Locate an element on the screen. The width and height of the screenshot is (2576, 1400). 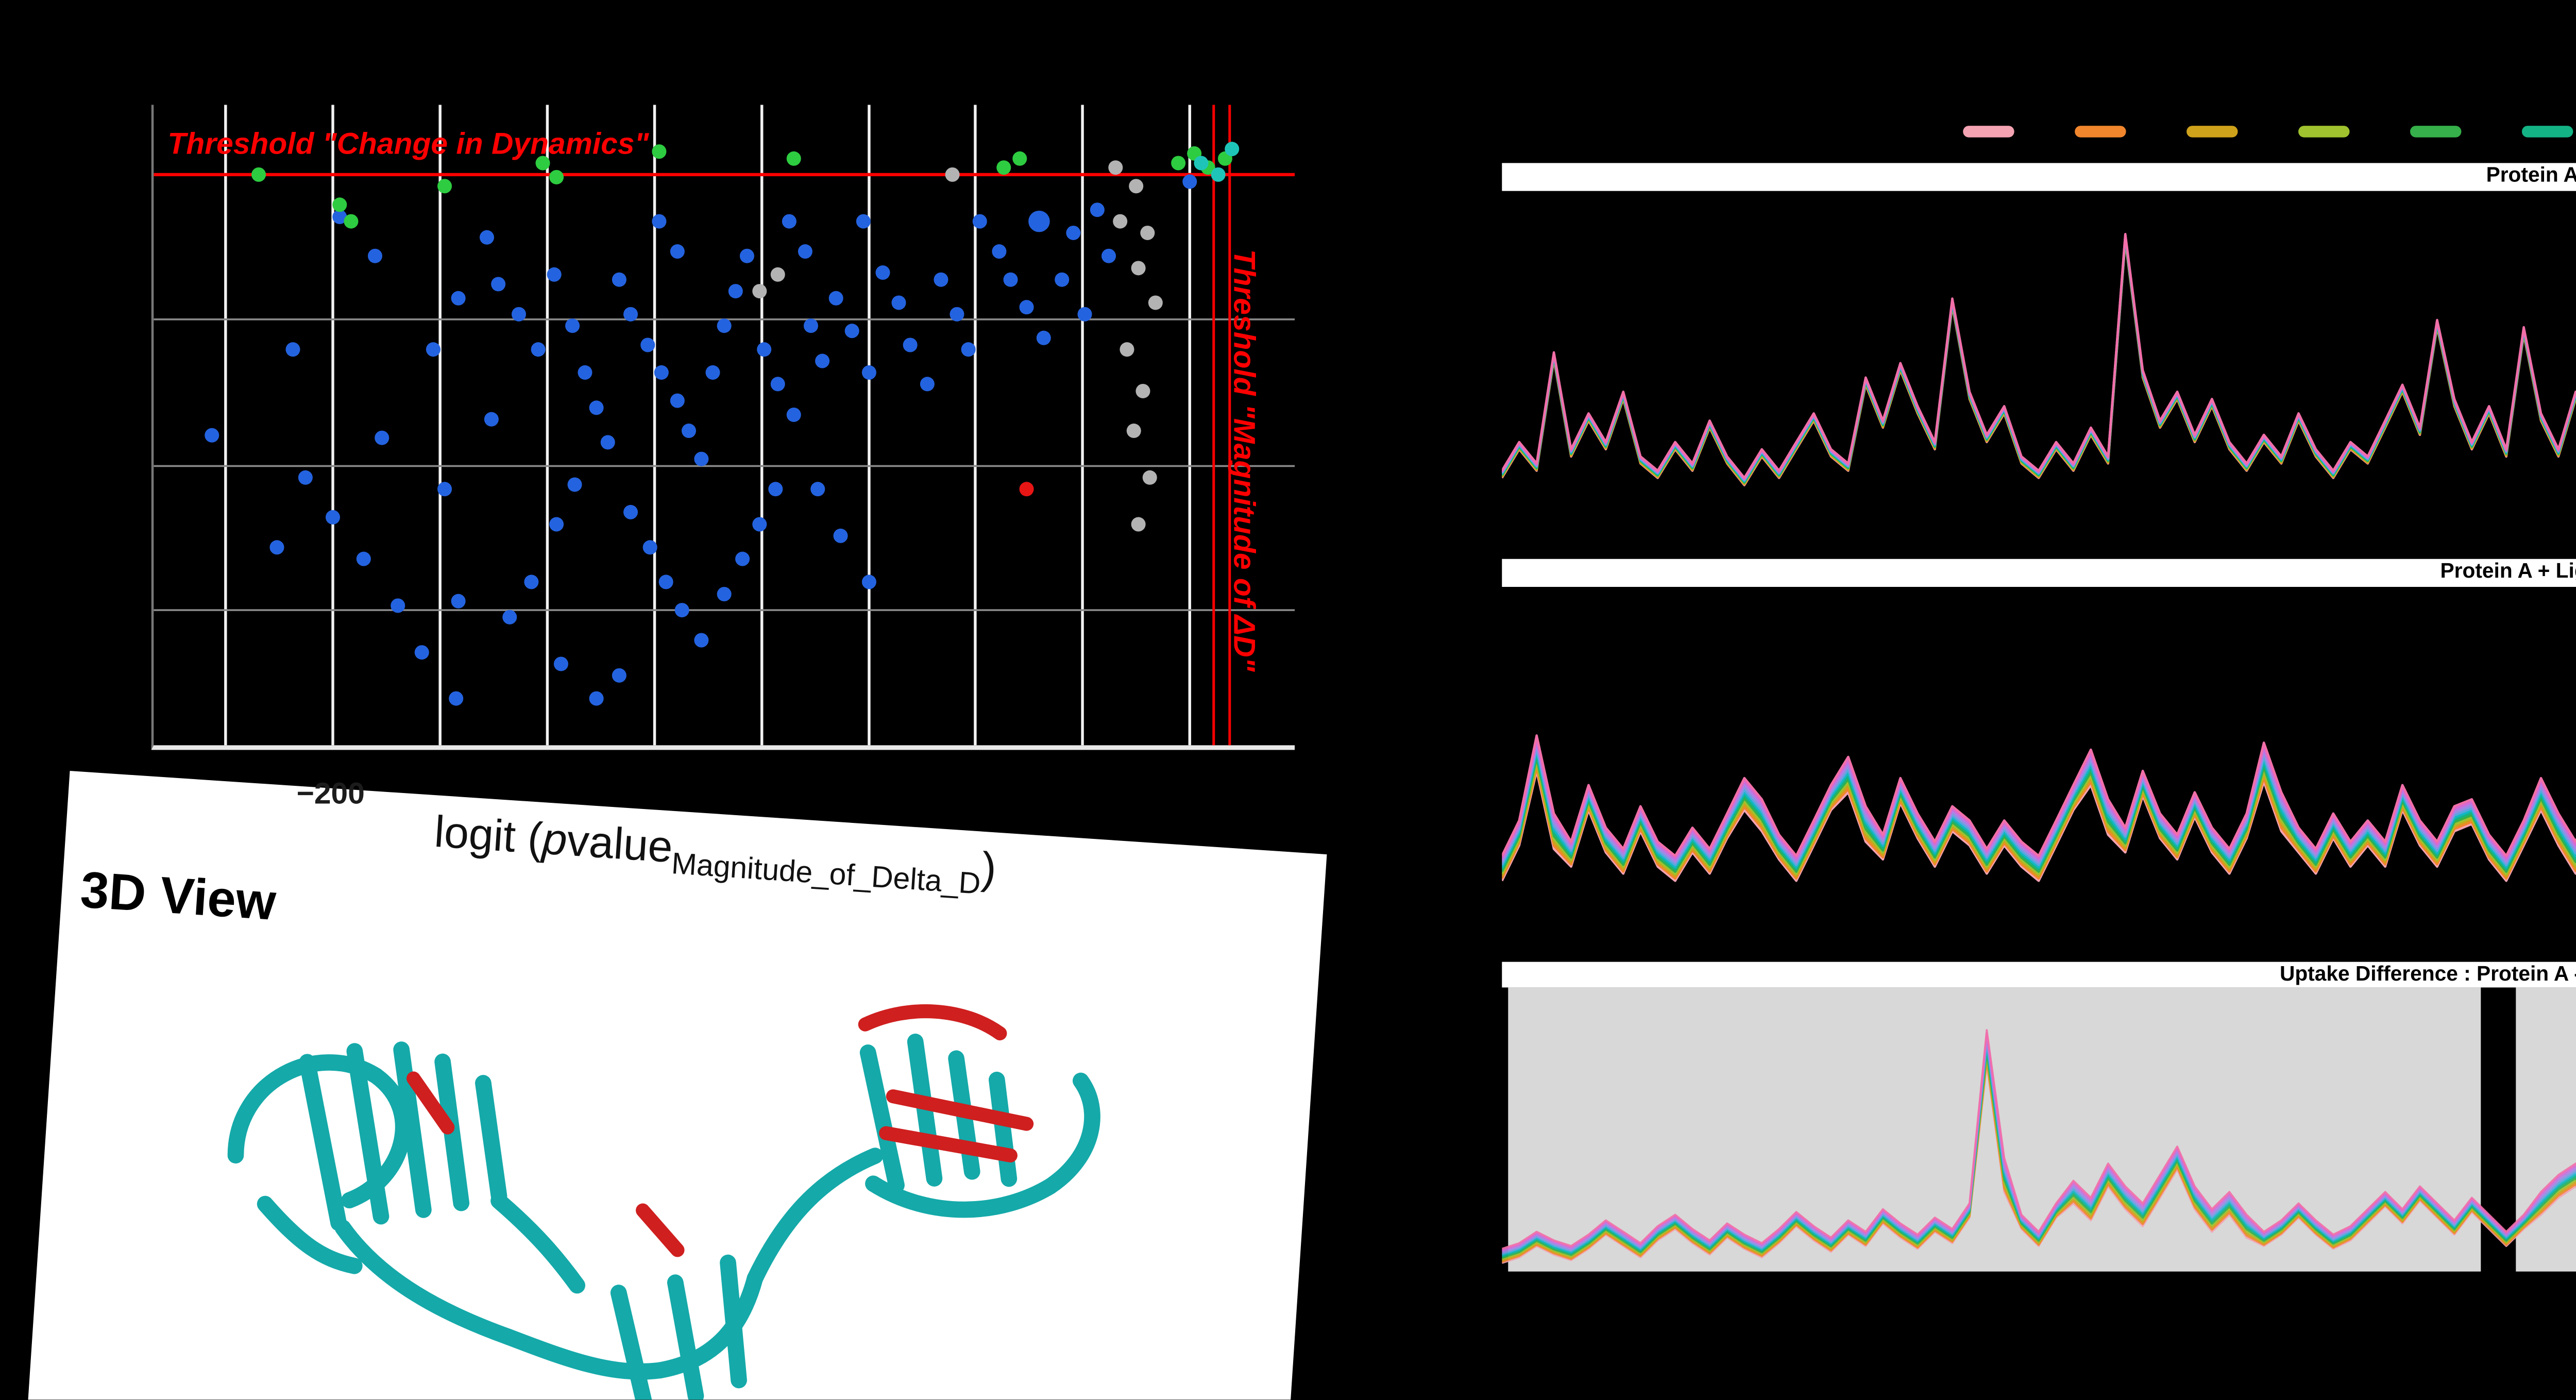
uptake-difference-chart is located at coordinates (2039, 1129).